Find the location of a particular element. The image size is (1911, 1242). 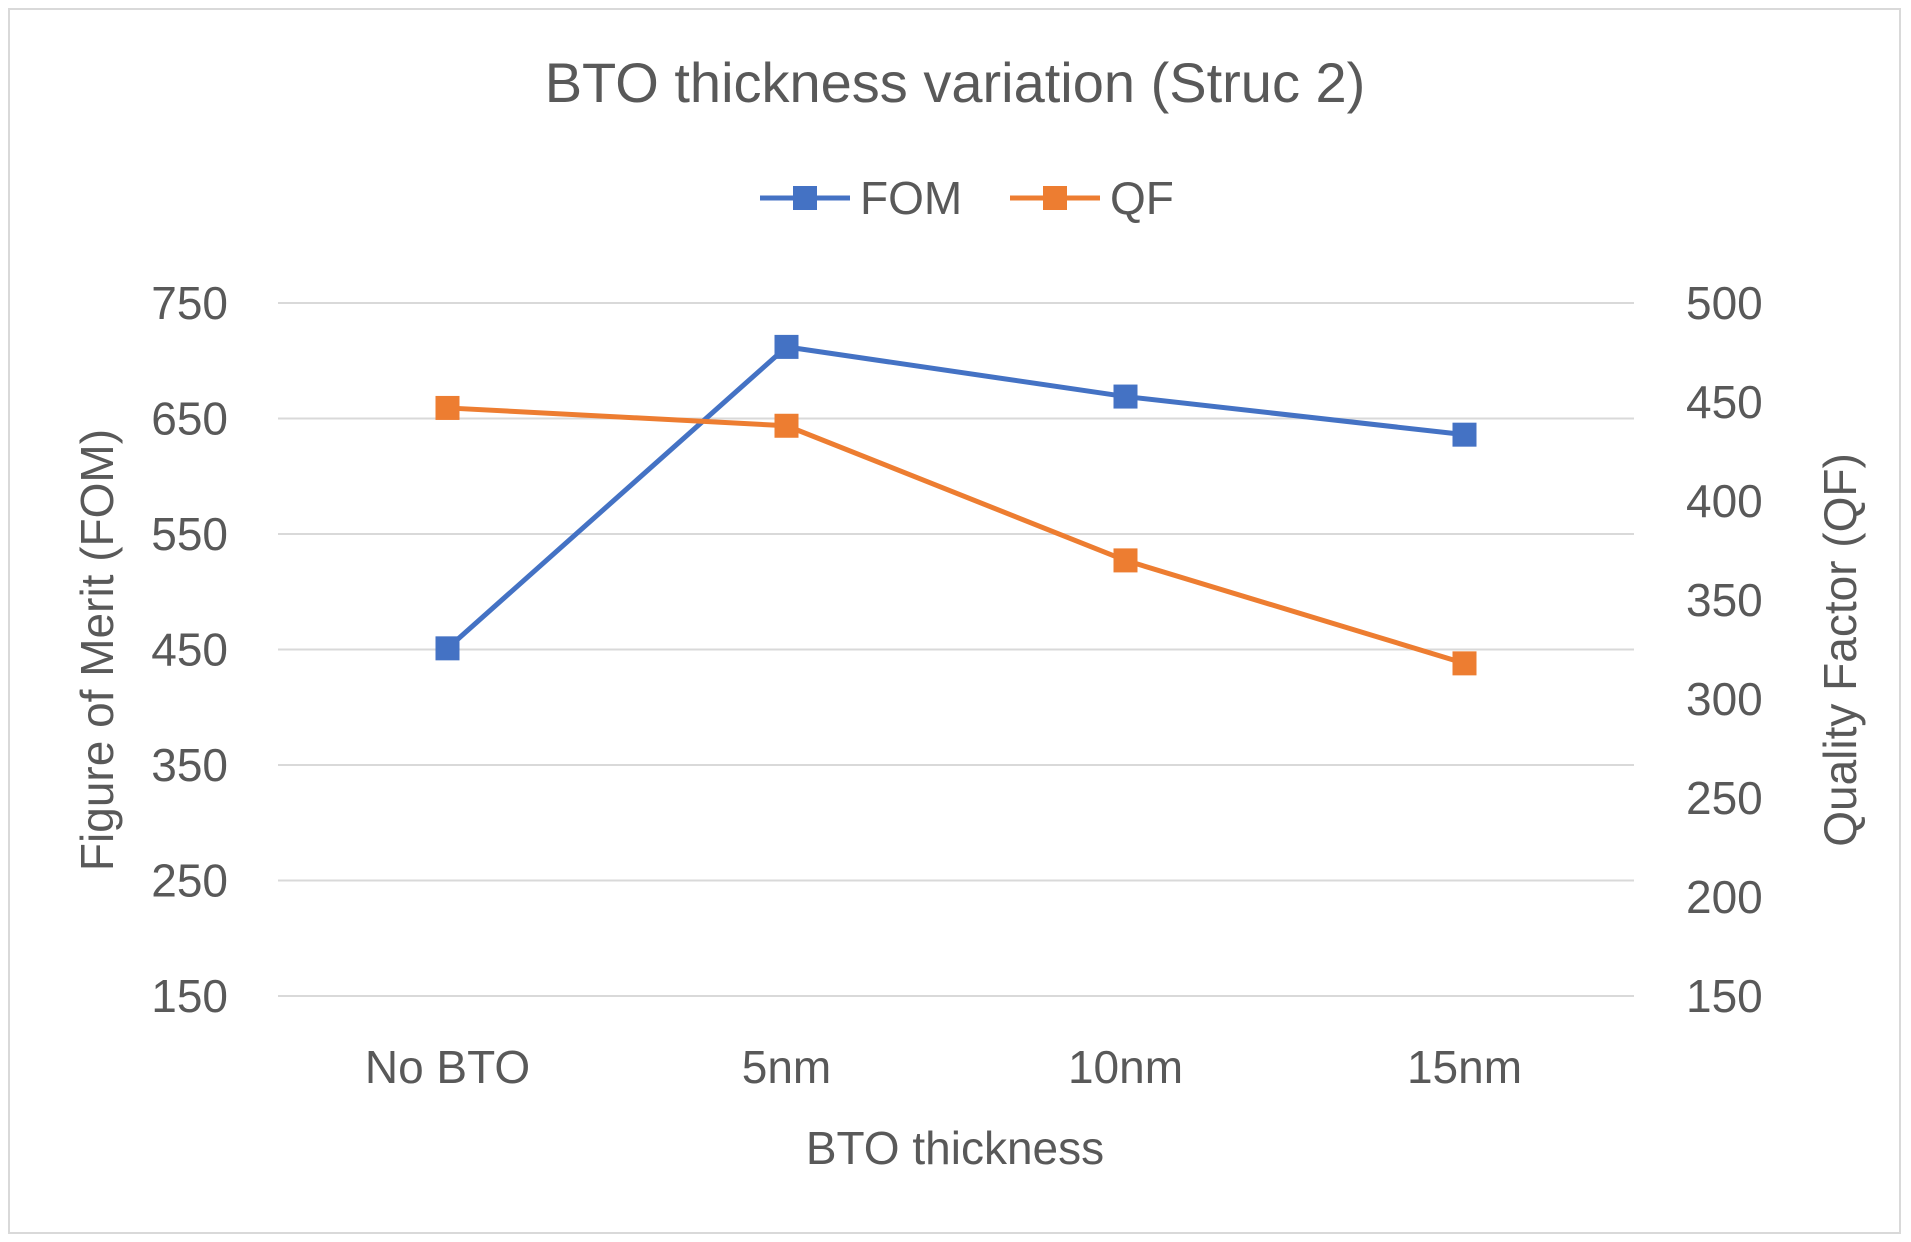

x-tick-label: 5nm is located at coordinates (786, 1067).